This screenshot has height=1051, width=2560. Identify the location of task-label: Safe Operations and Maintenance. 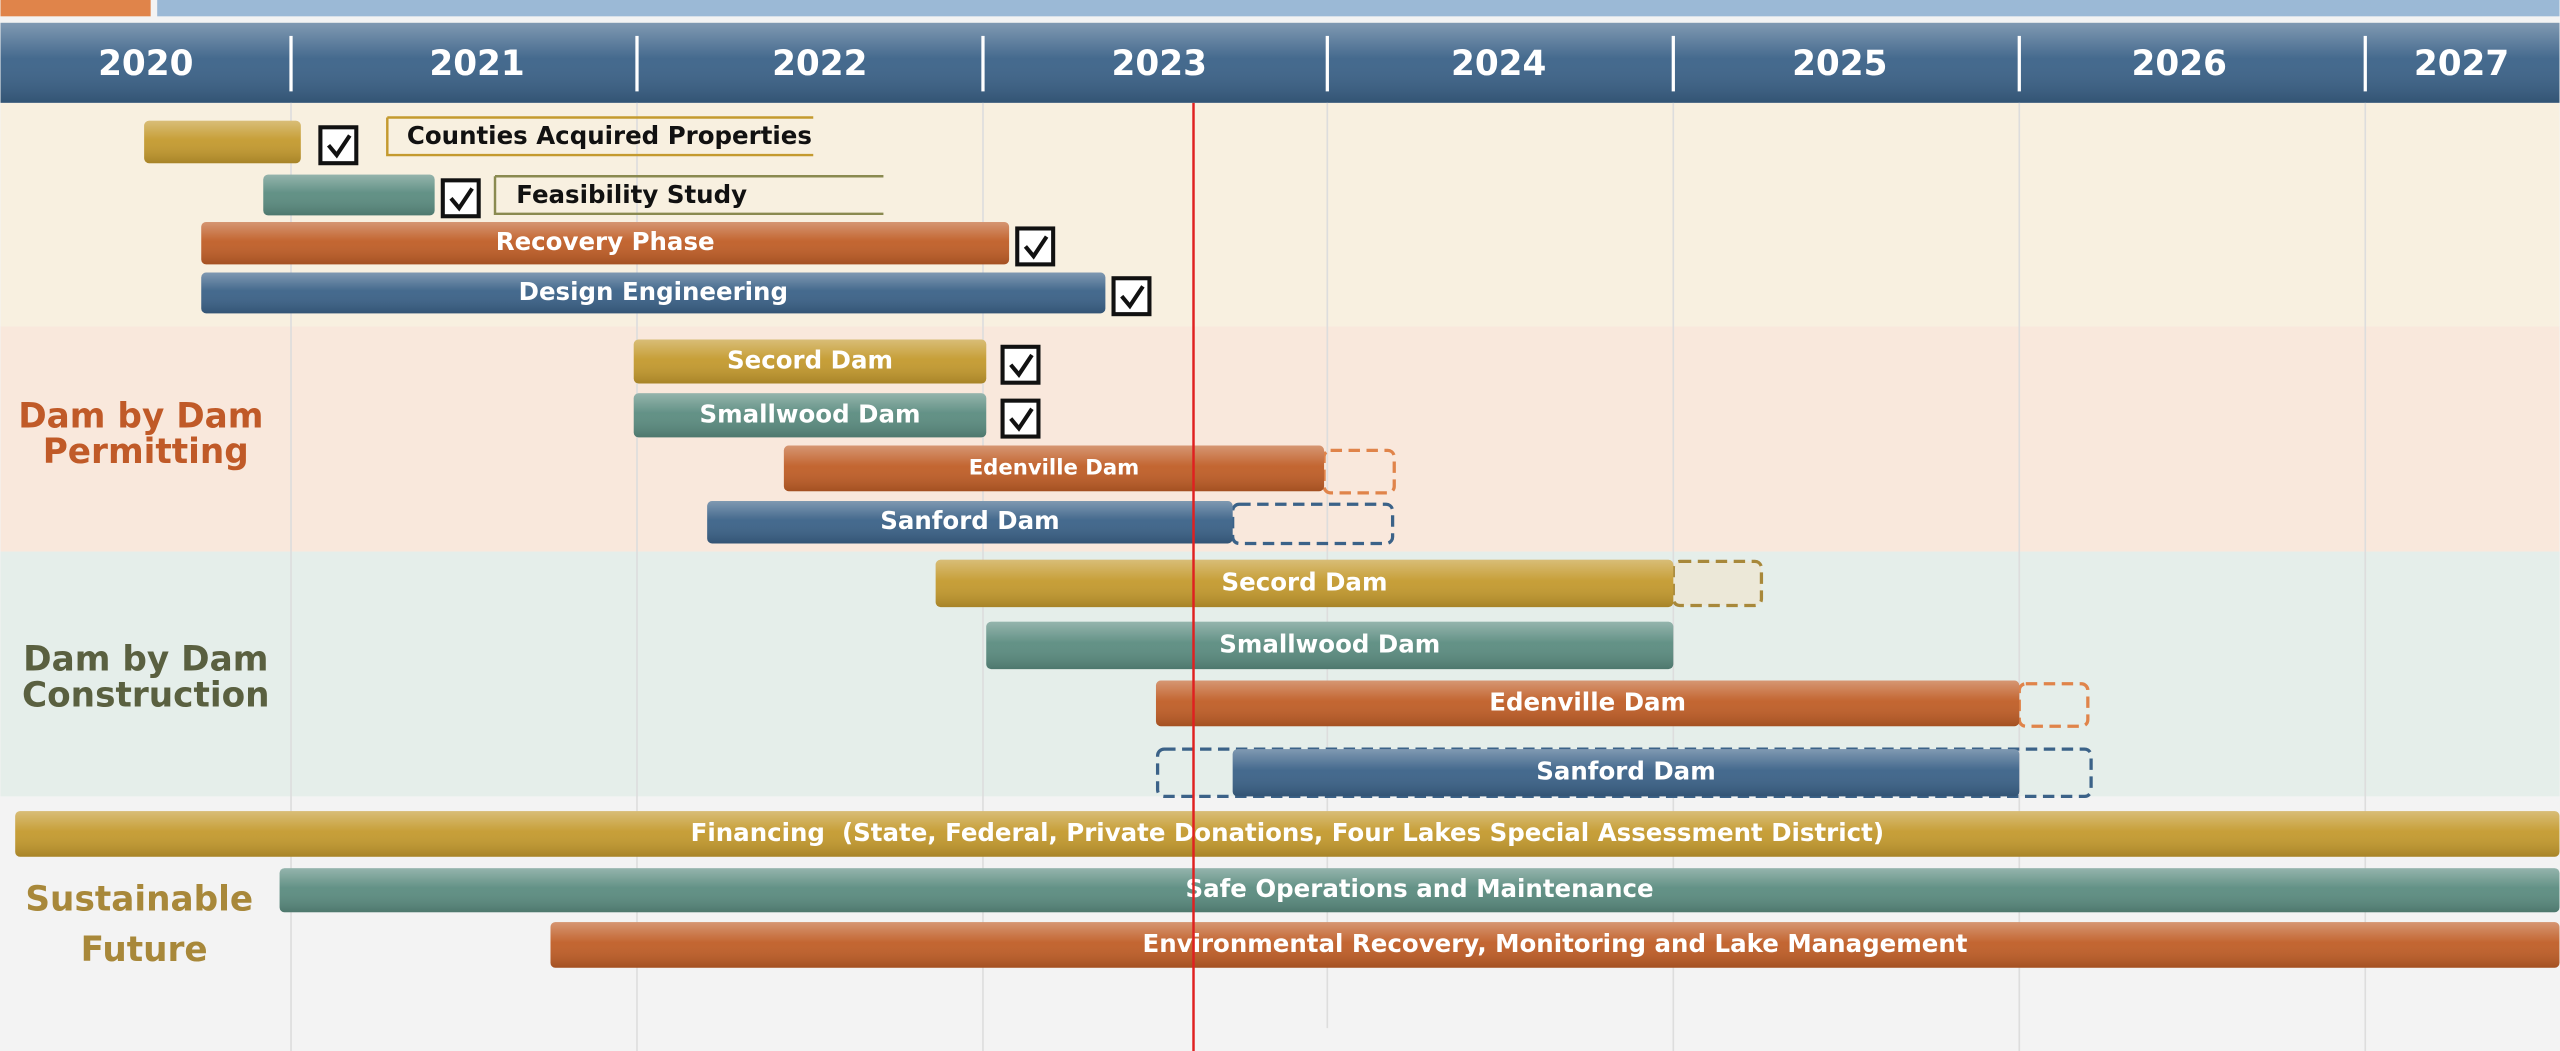
(1419, 888).